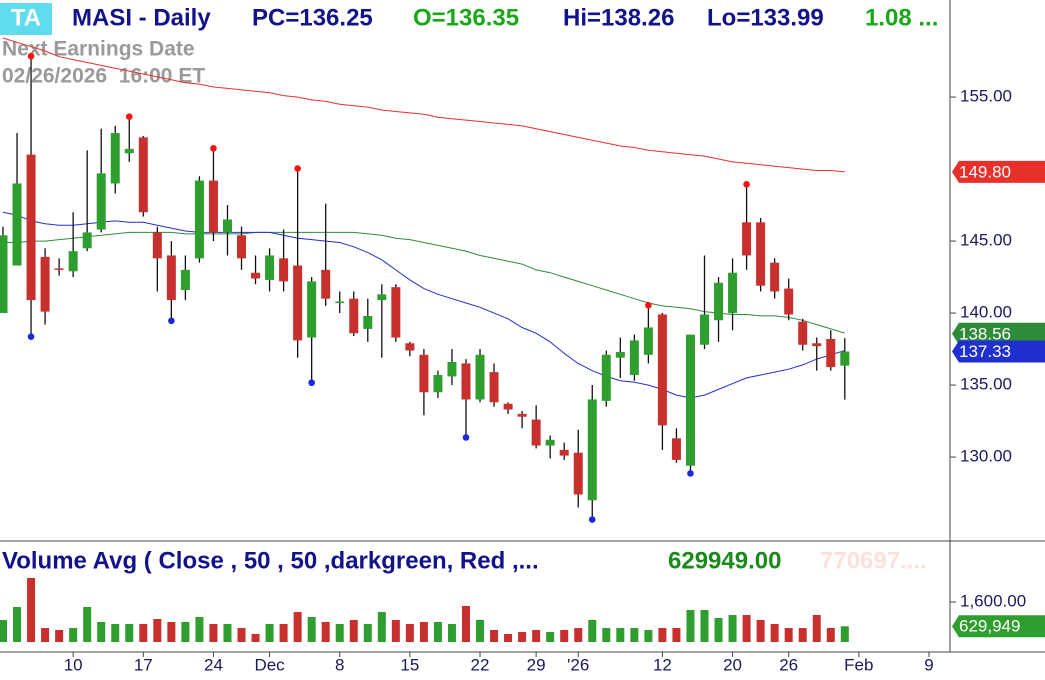 The width and height of the screenshot is (1045, 680). I want to click on x-tick-label: 24, so click(213, 664).